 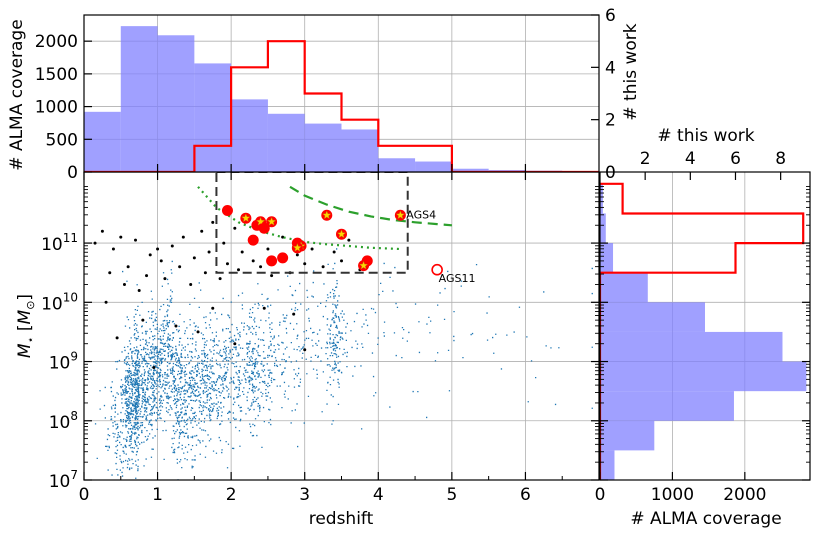 I want to click on top-tick-label: 8, so click(x=780, y=159).